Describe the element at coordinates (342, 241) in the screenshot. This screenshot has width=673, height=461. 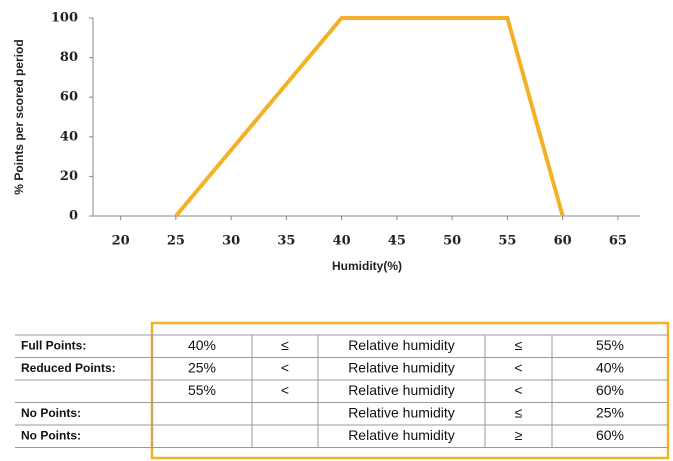
I see `x-tick-label: 40` at that location.